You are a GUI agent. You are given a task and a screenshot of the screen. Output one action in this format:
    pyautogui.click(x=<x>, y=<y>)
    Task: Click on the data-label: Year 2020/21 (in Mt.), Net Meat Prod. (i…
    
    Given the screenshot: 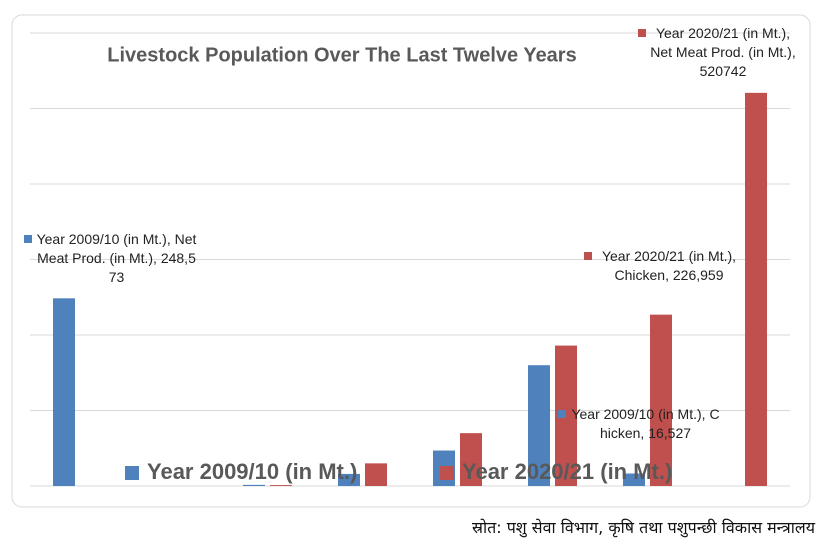 What is the action you would take?
    pyautogui.click(x=716, y=52)
    